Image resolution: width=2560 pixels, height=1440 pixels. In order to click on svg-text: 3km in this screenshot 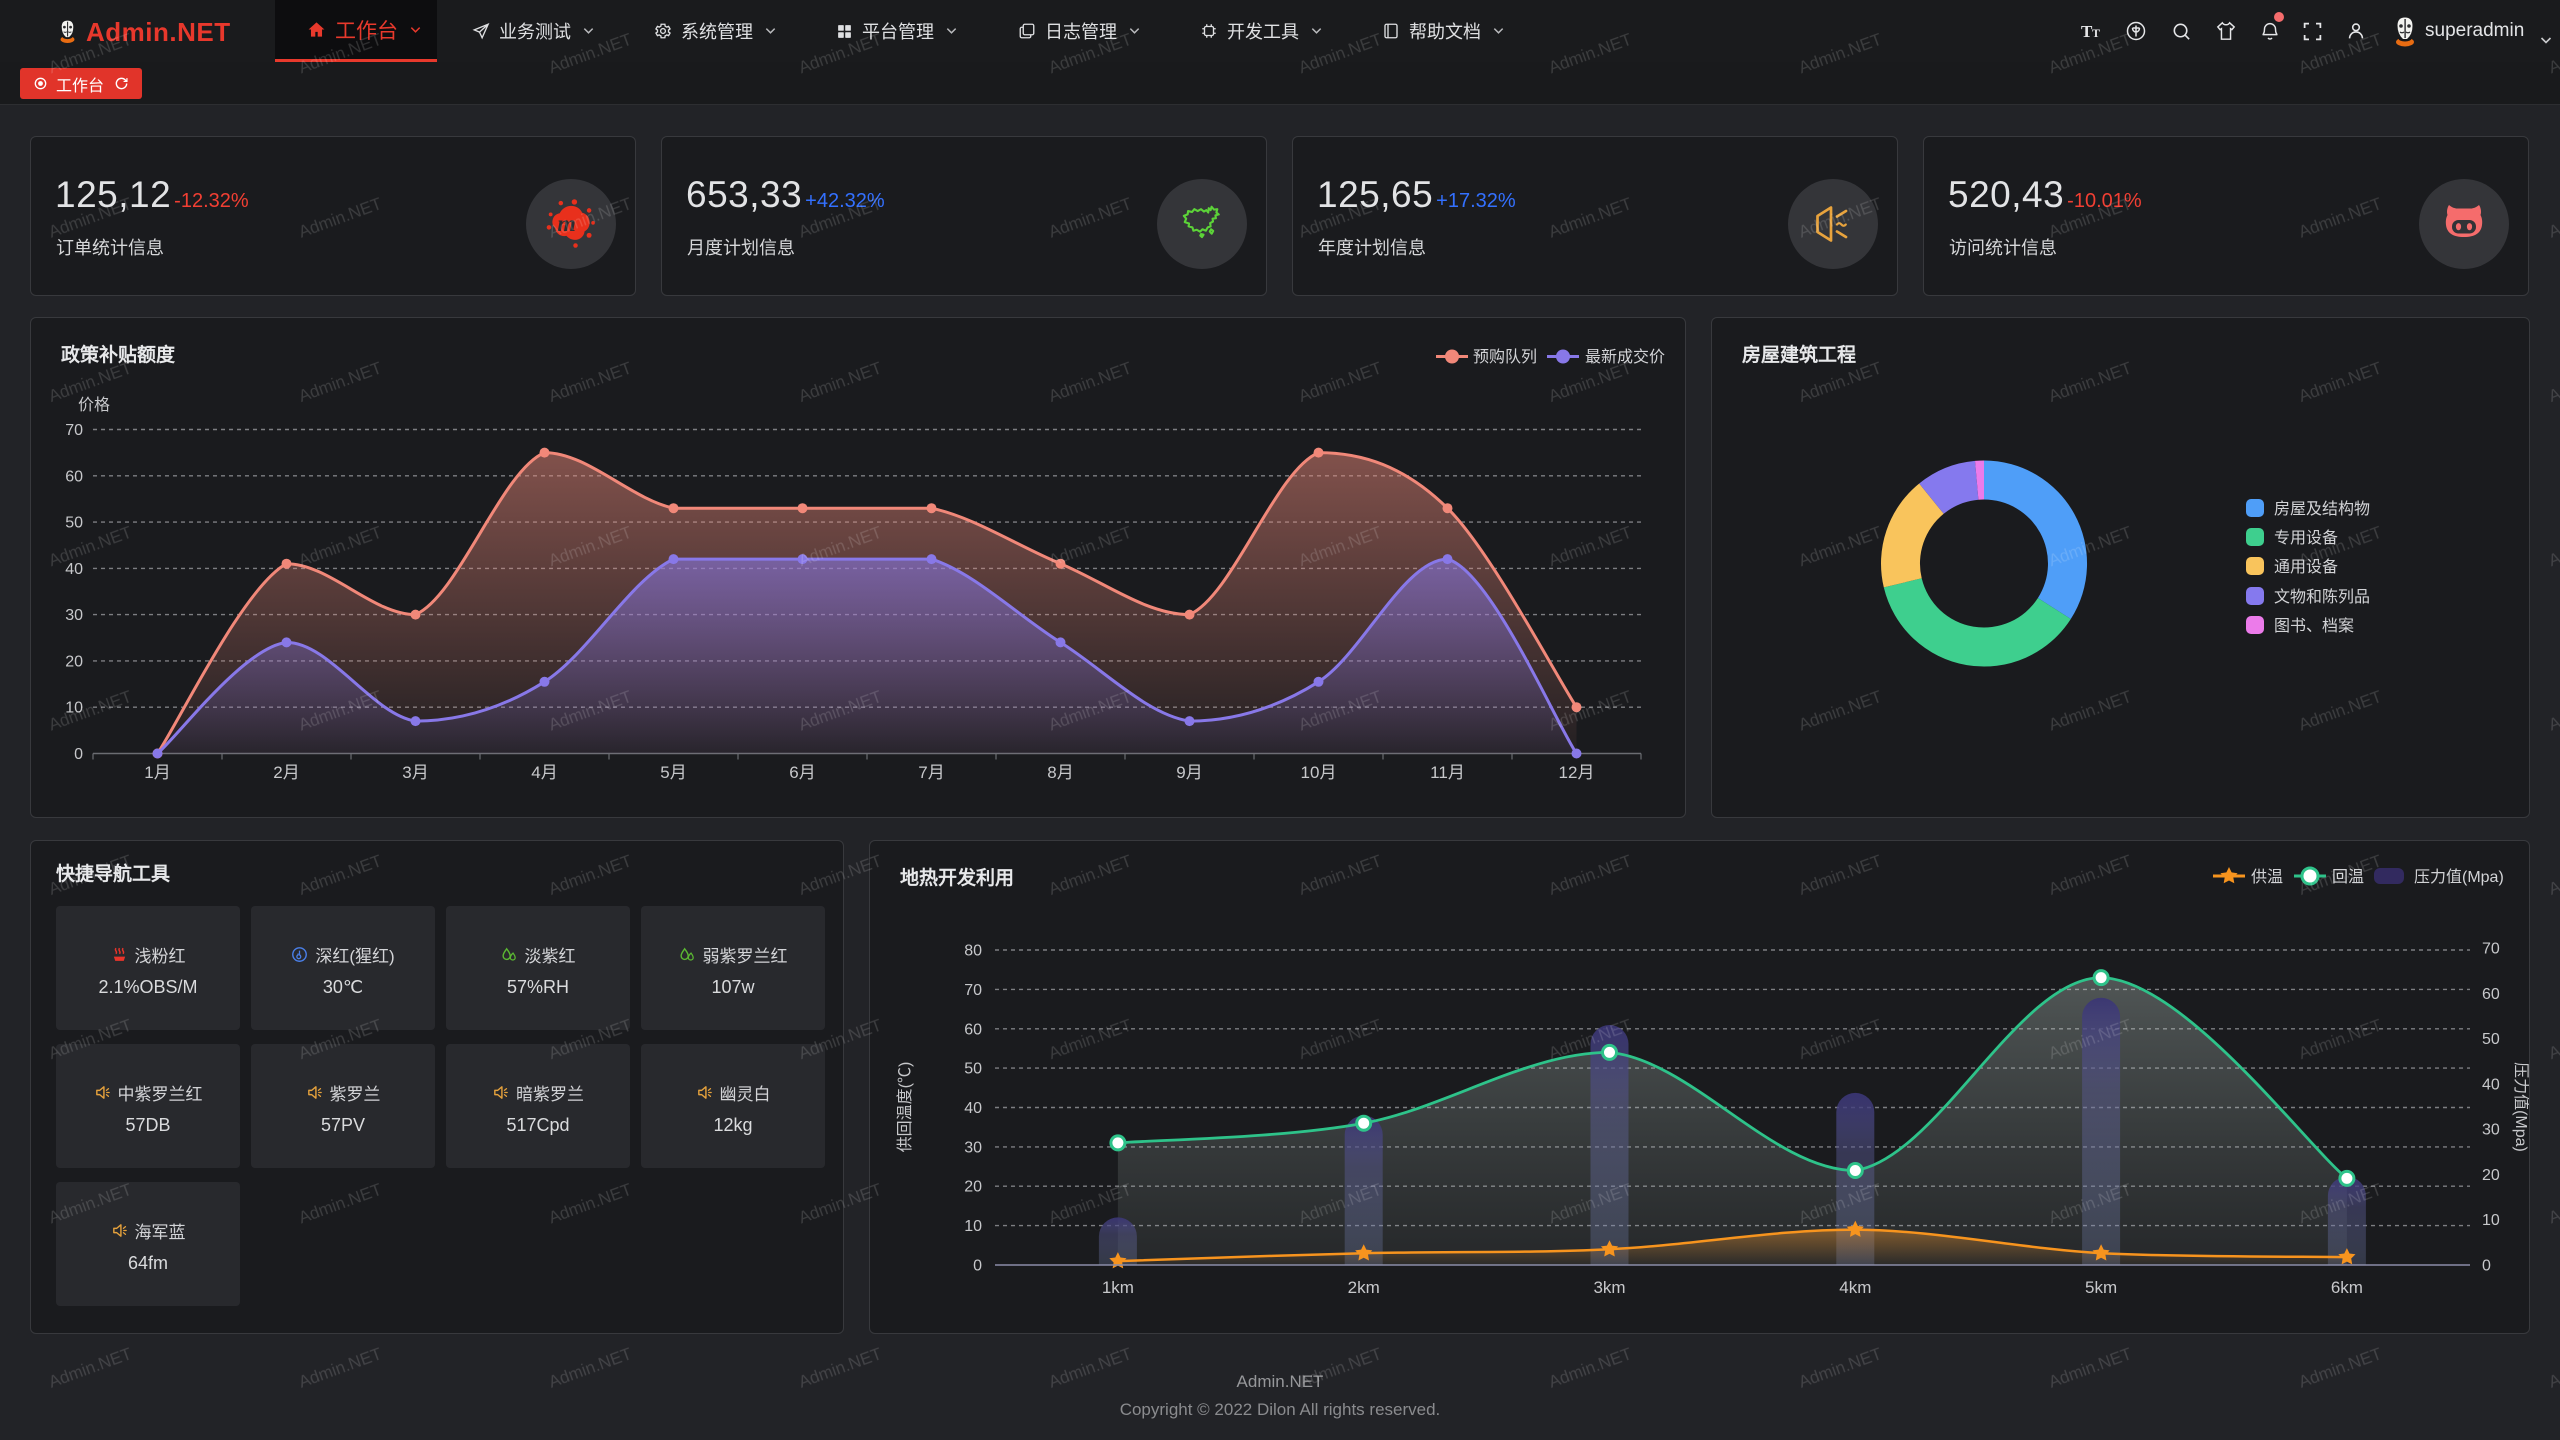, I will do `click(1609, 1287)`.